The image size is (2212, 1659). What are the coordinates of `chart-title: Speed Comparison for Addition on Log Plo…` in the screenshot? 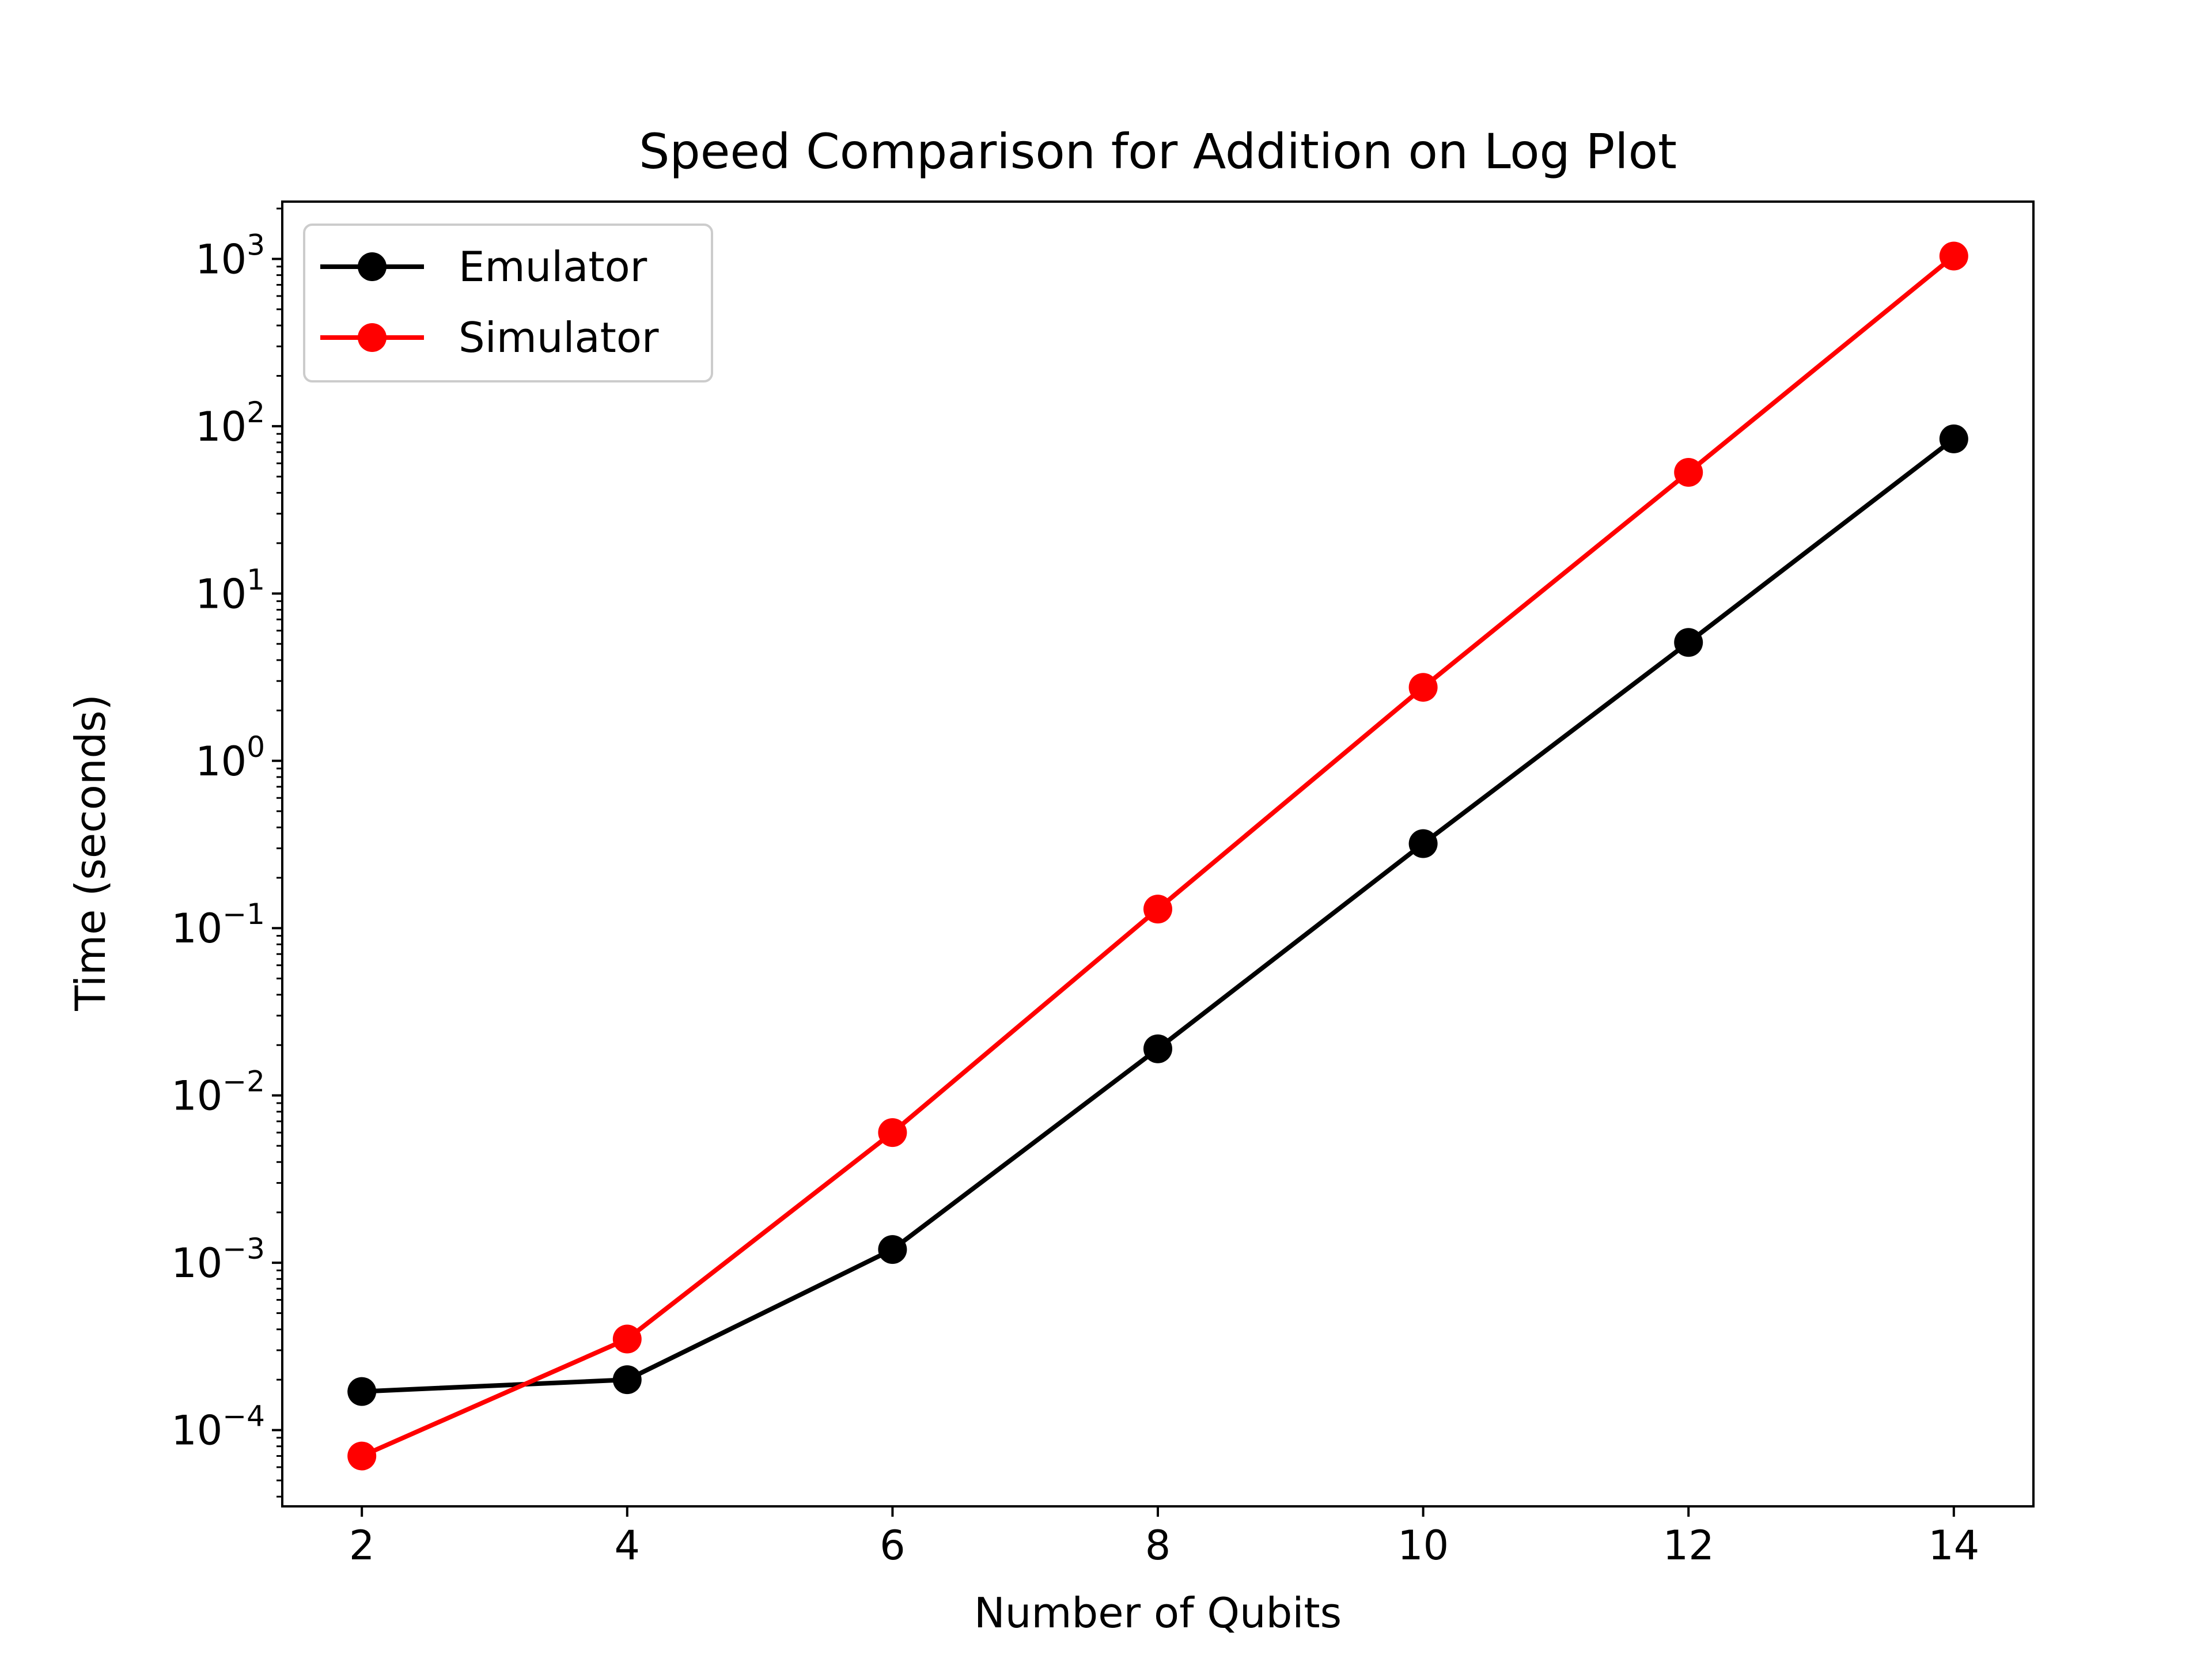 It's located at (1158, 151).